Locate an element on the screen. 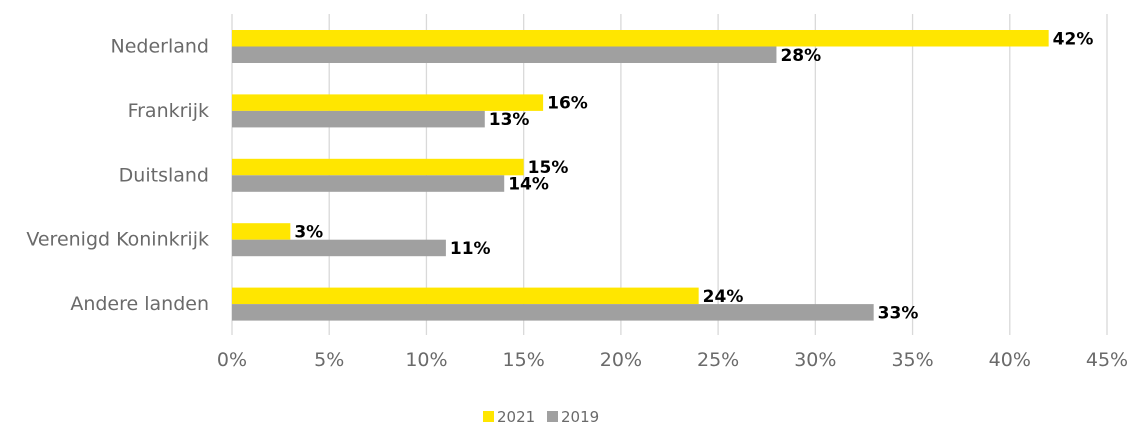 The width and height of the screenshot is (1137, 430). data-label: 16% is located at coordinates (567, 104).